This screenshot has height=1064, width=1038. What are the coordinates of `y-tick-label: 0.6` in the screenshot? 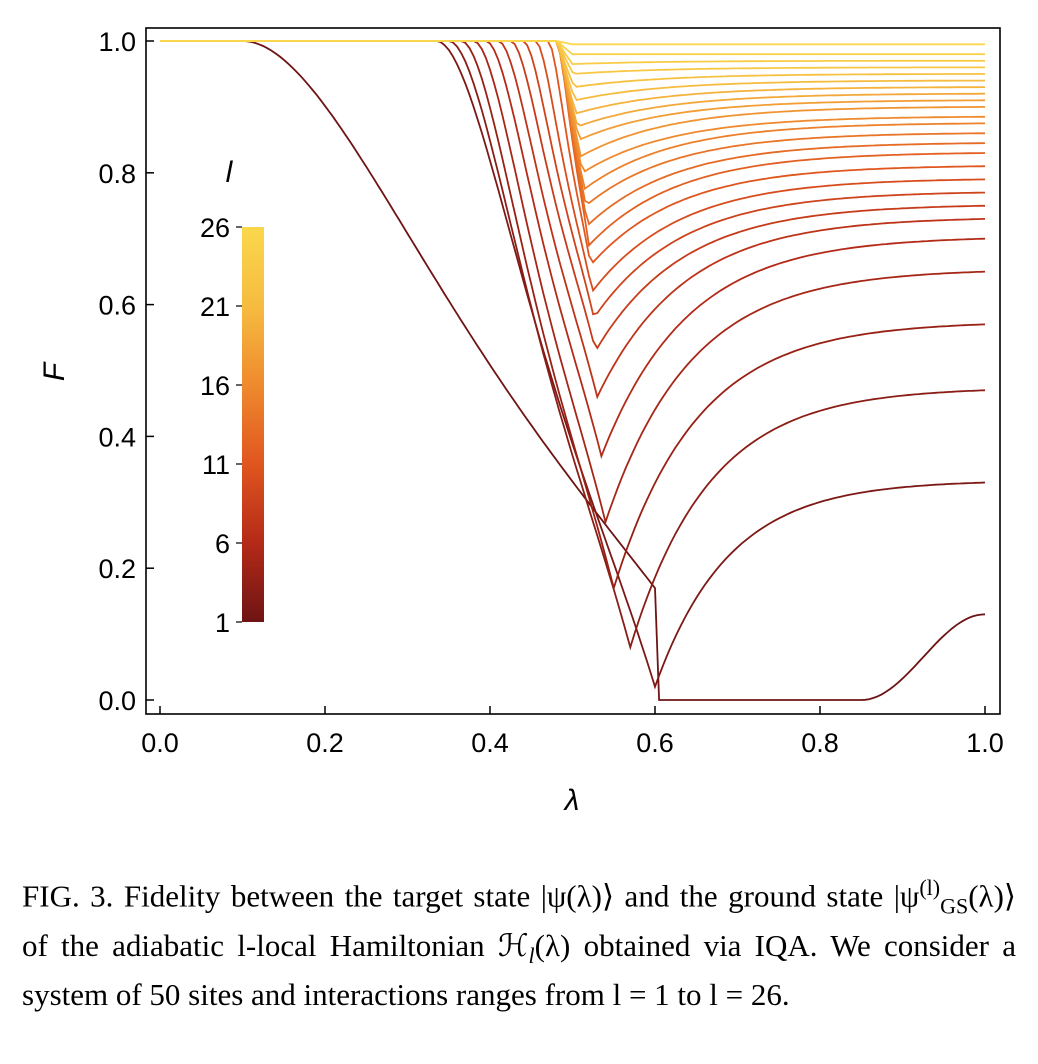 It's located at (117, 306).